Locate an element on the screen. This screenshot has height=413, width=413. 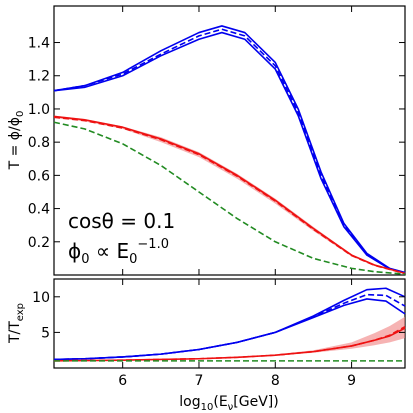
upper-y-tick-label: 1.0 is located at coordinates (39, 110).